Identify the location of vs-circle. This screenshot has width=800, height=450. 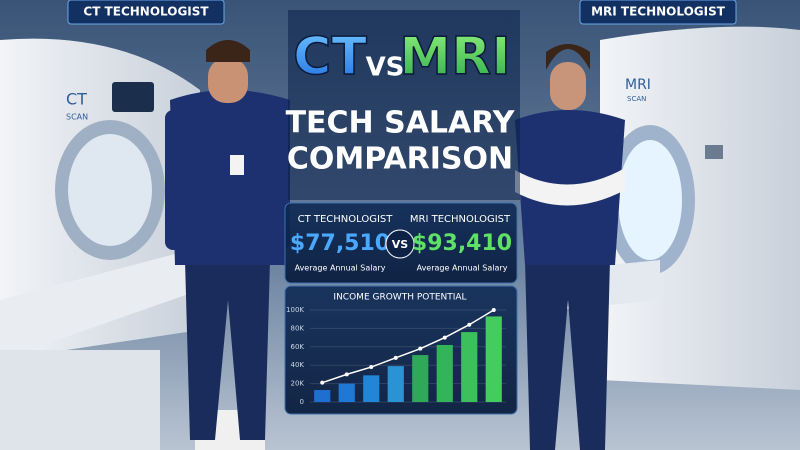
(400, 244).